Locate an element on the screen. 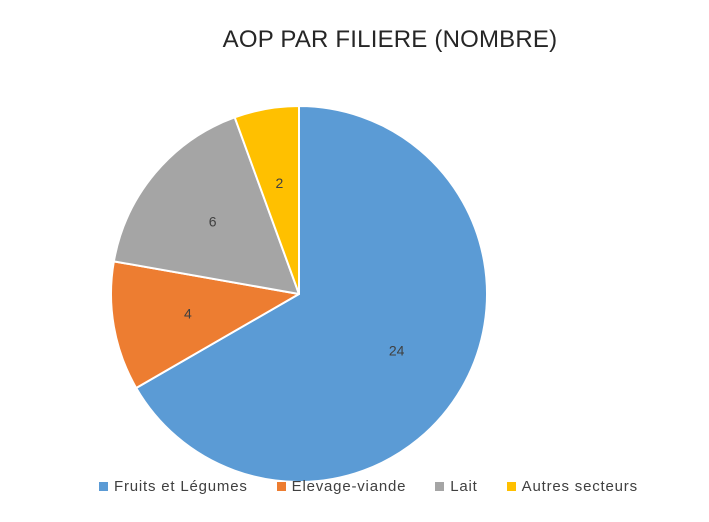  legend-item-3: Autres secteurs is located at coordinates (572, 486).